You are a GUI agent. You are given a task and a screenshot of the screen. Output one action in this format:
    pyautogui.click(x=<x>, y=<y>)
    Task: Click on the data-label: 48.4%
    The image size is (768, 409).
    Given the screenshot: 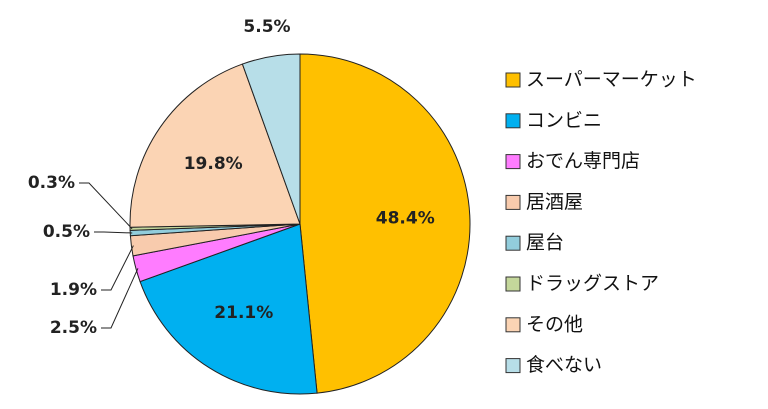 What is the action you would take?
    pyautogui.click(x=405, y=219)
    